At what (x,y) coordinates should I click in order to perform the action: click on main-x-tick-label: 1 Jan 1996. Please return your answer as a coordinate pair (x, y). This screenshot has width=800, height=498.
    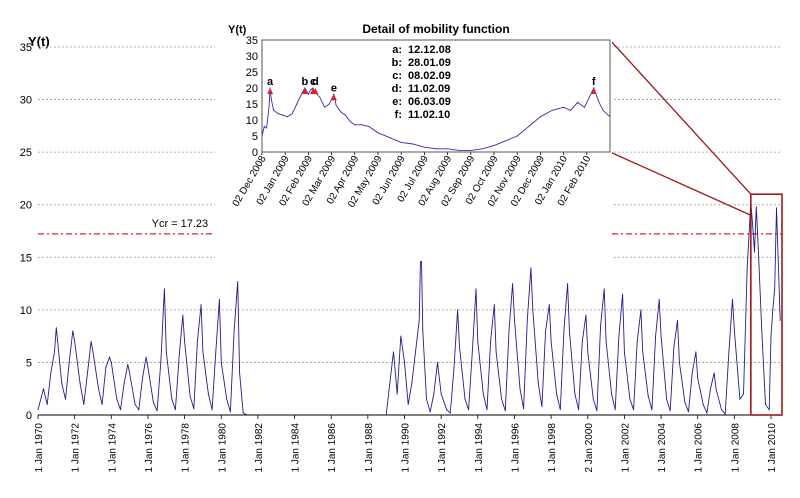
    Looking at the image, I should click on (515, 448).